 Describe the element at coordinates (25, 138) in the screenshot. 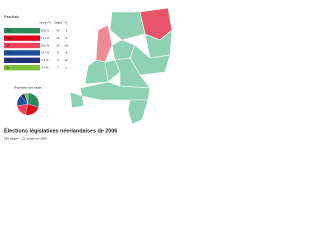

I see `subtitle: 150 sièges – 22 novembre 2006` at that location.